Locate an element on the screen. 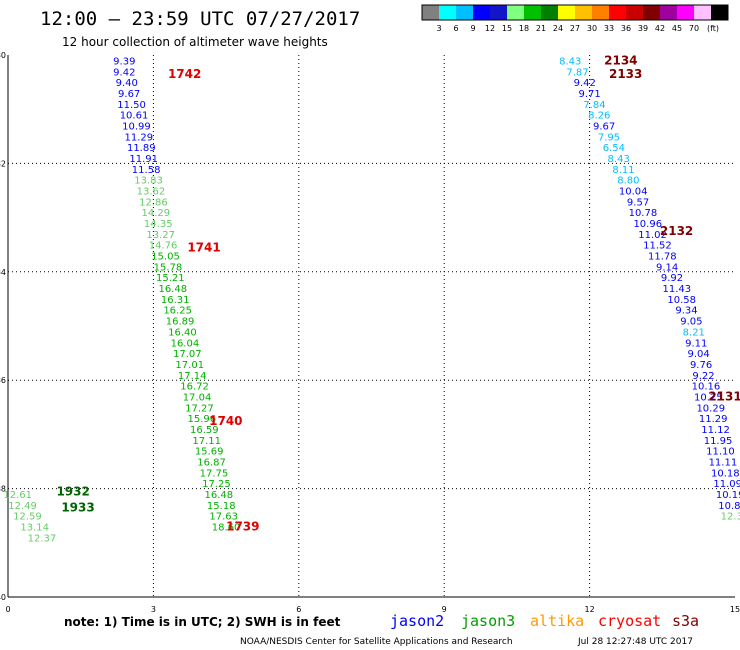 Image resolution: width=740 pixels, height=650 pixels. wave-height-value: 11.78 is located at coordinates (662, 257).